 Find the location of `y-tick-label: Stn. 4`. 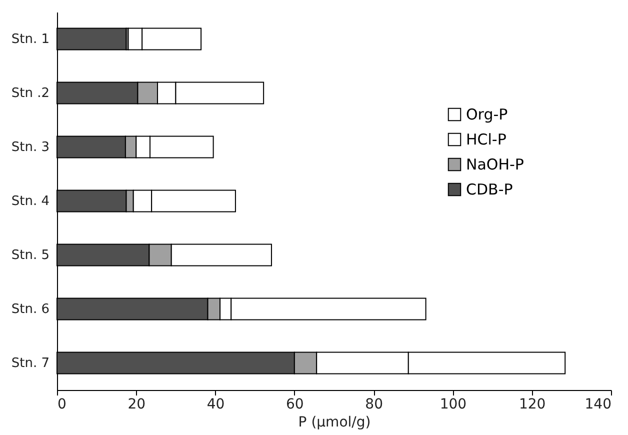

y-tick-label: Stn. 4 is located at coordinates (30, 201).